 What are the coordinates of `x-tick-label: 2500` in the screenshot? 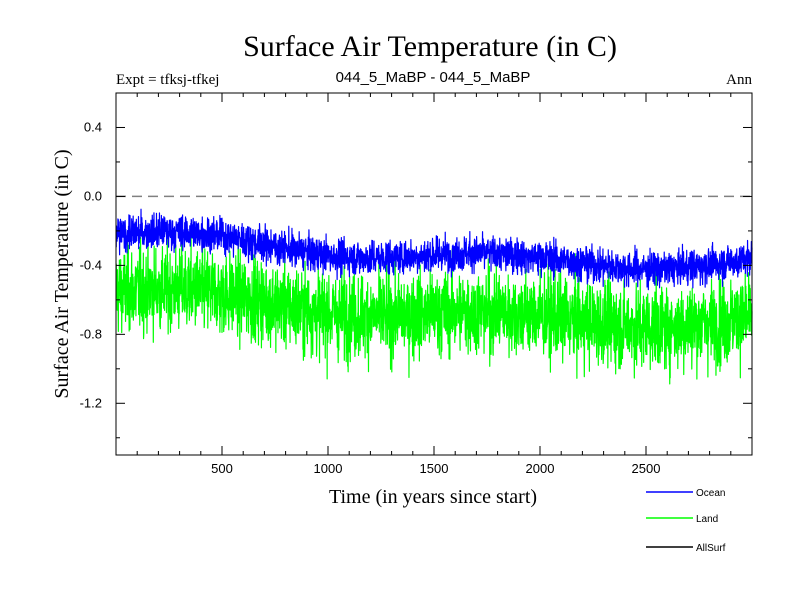 It's located at (646, 468).